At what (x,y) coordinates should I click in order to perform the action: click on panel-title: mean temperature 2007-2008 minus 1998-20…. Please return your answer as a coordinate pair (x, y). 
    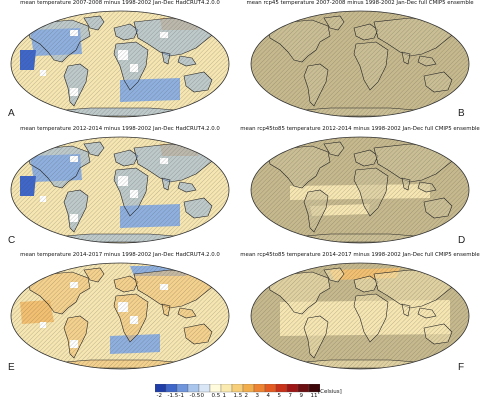
    Looking at the image, I should click on (120, 3).